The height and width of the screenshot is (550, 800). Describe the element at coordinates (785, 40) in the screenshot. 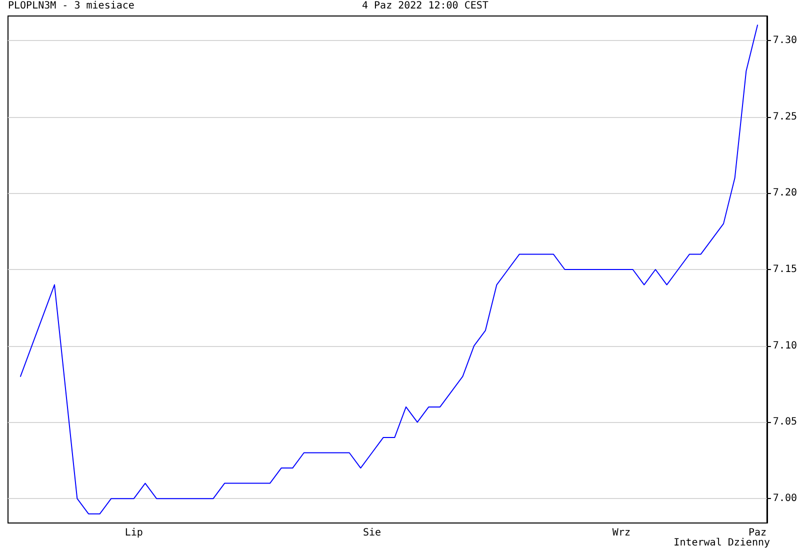

I see `y-tick-label: 7.30` at that location.